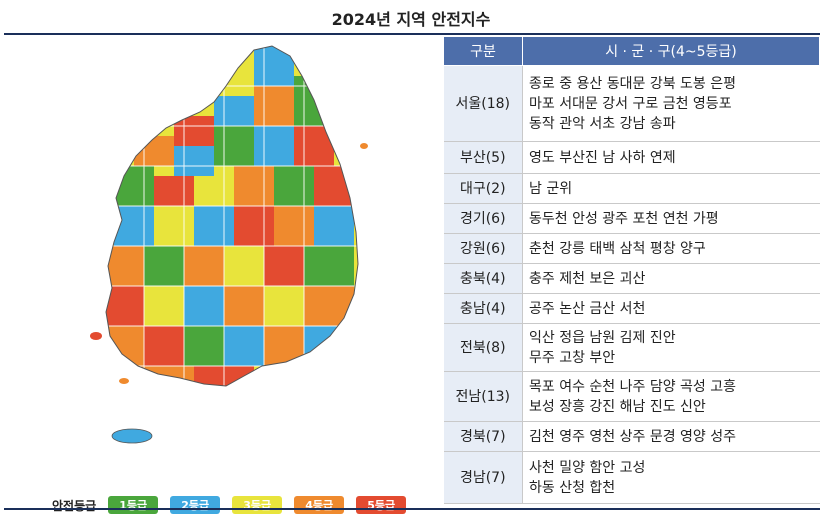 The width and height of the screenshot is (822, 514). What do you see at coordinates (195, 505) in the screenshot?
I see `legend-grade-2: 2등급` at bounding box center [195, 505].